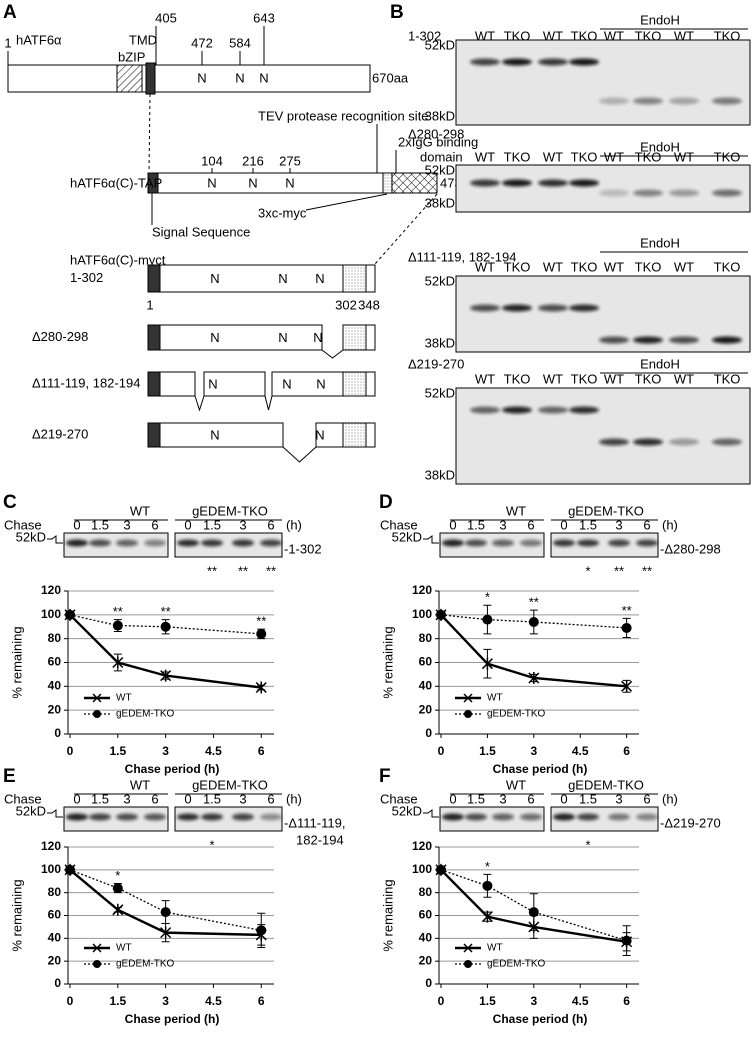 Image resolution: width=754 pixels, height=1060 pixels. I want to click on marker-bracket, so click(55, 813).